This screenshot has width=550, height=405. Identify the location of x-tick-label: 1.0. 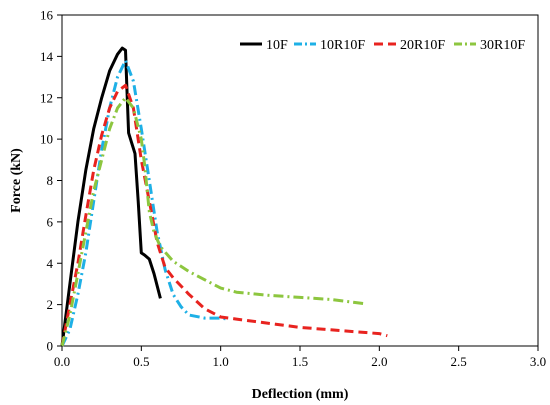
(221, 361).